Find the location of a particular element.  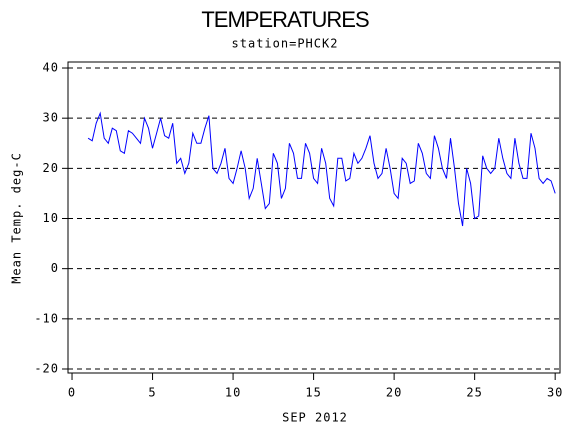

y-tick-label: -10 is located at coordinates (46, 318).